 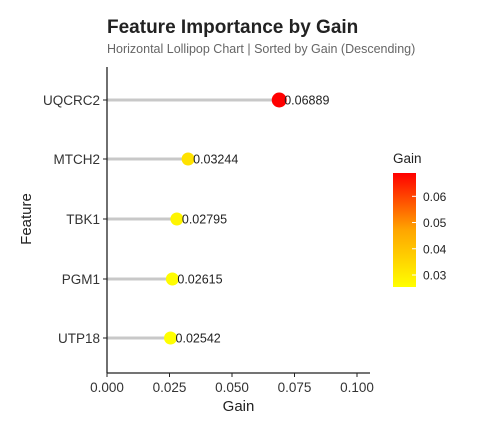 What do you see at coordinates (199, 280) in the screenshot?
I see `data-label: 0.02615` at bounding box center [199, 280].